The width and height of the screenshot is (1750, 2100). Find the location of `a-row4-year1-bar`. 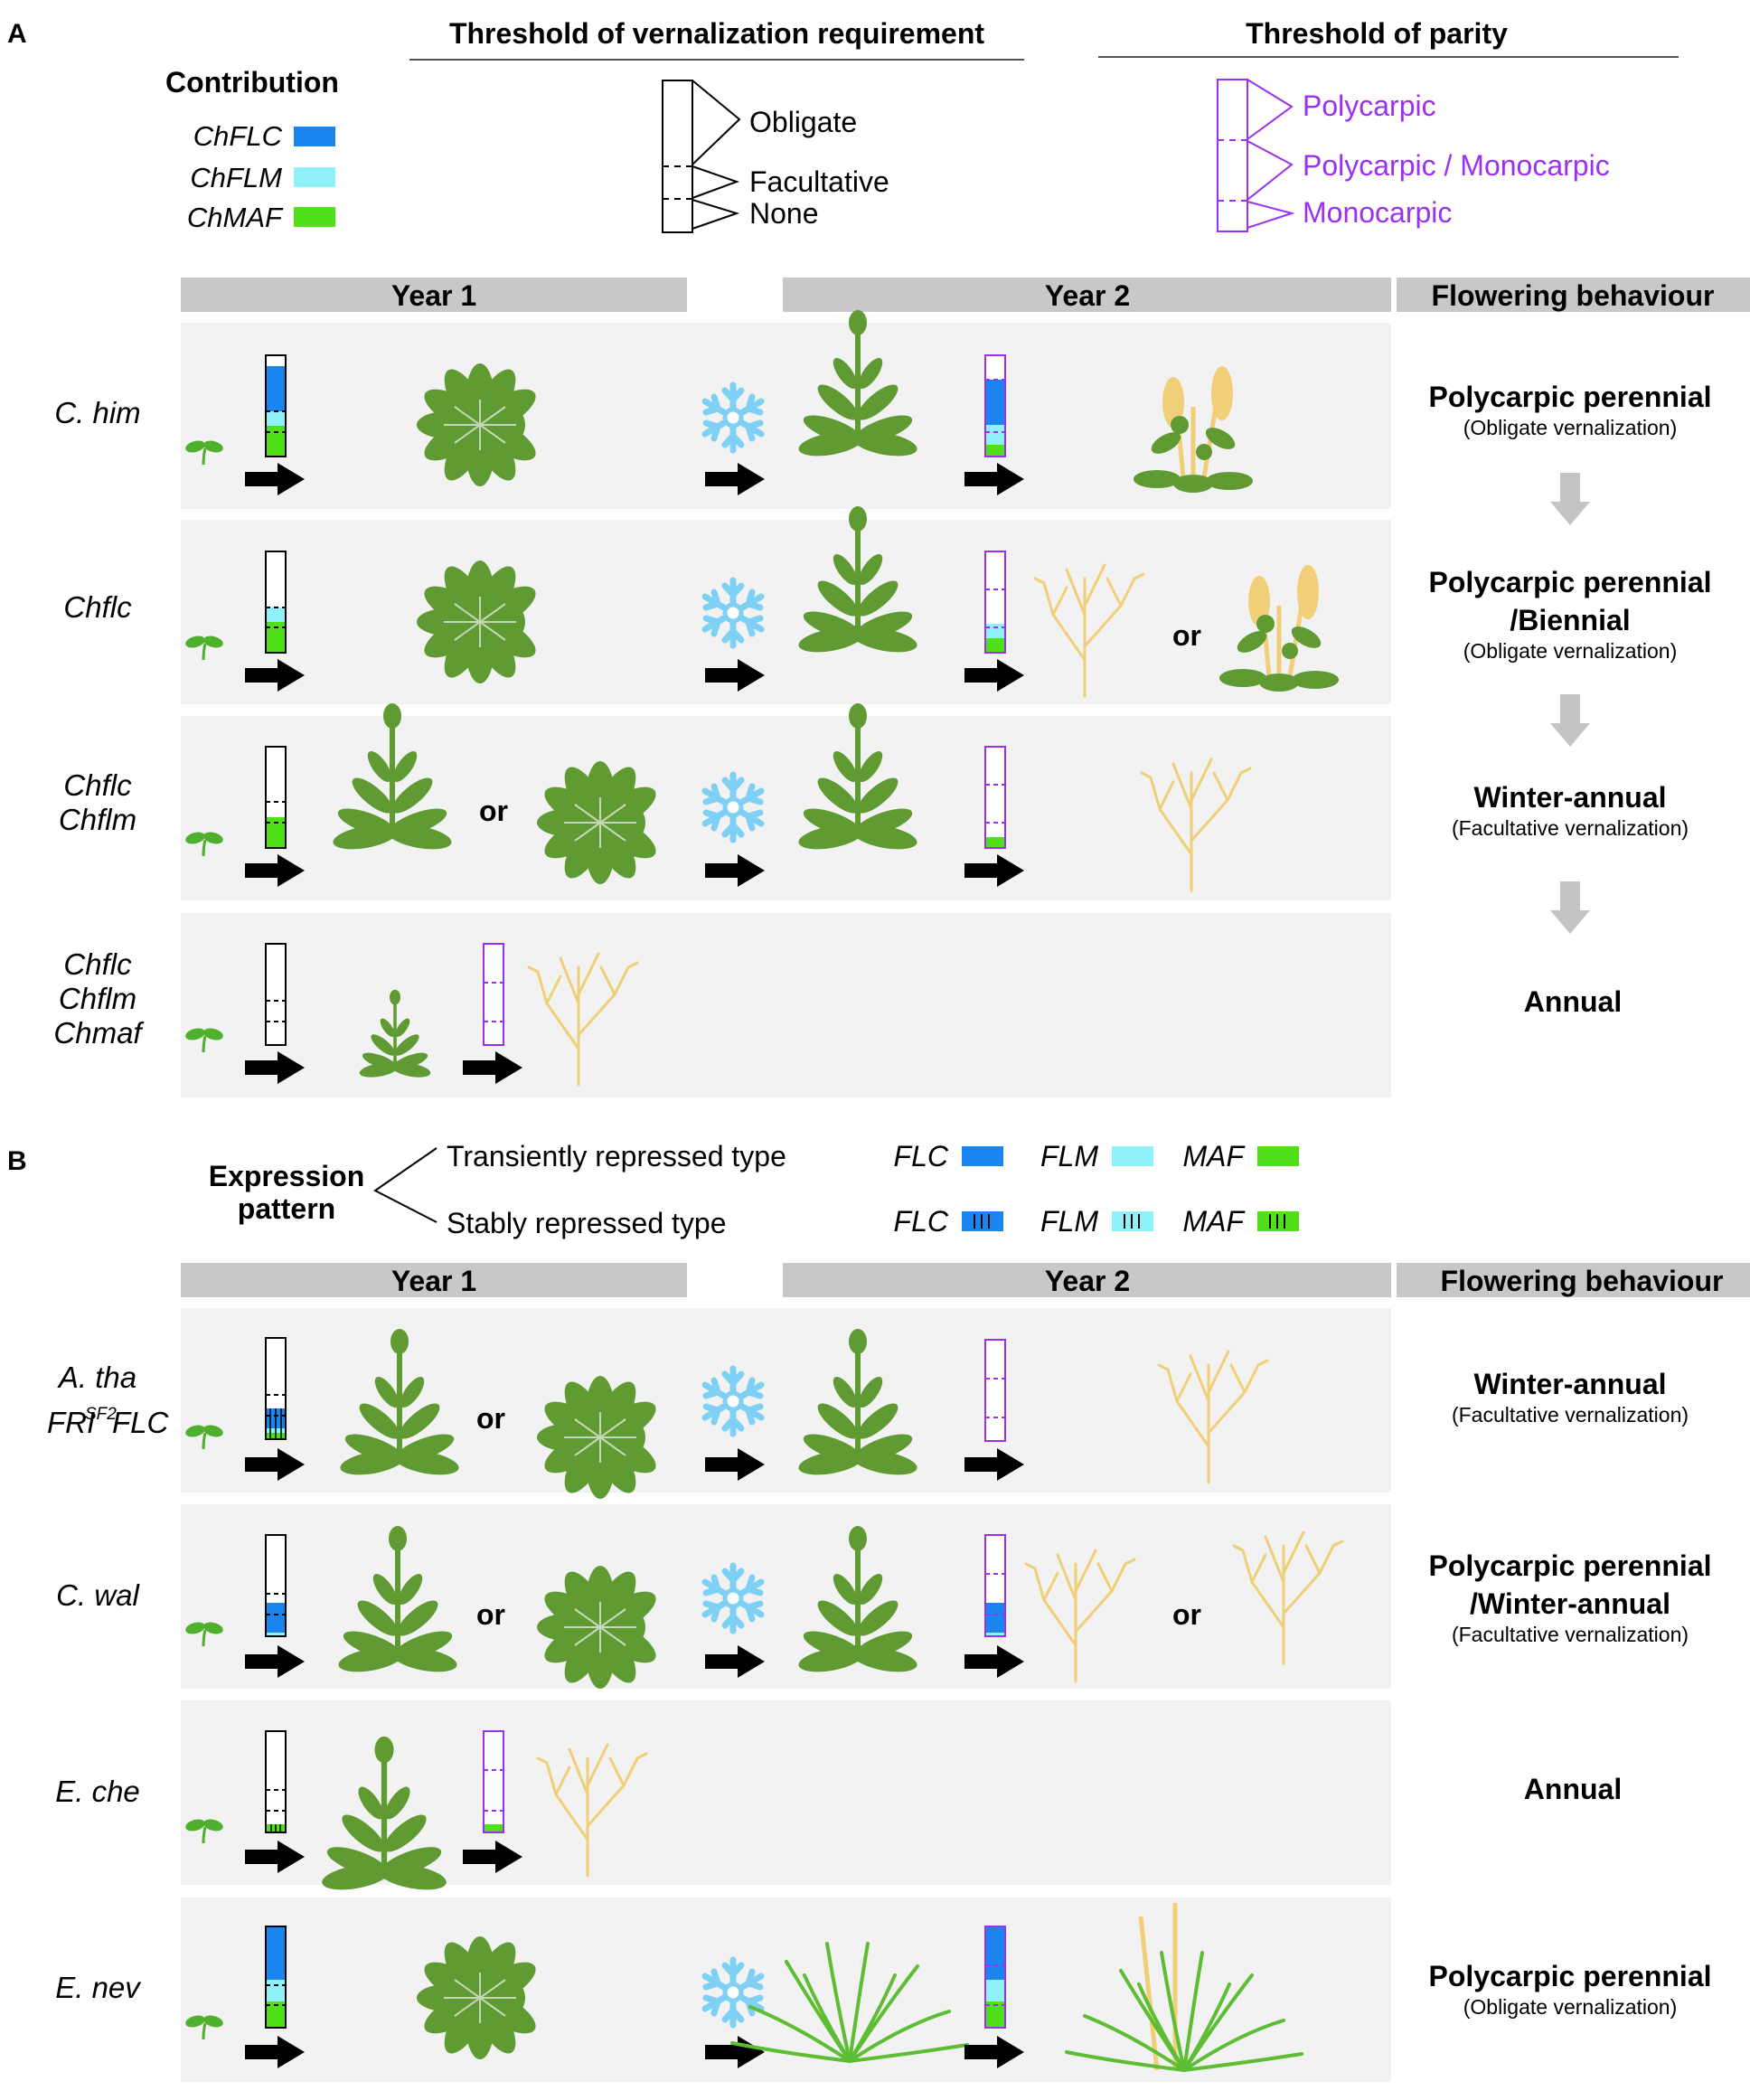

a-row4-year1-bar is located at coordinates (276, 994).